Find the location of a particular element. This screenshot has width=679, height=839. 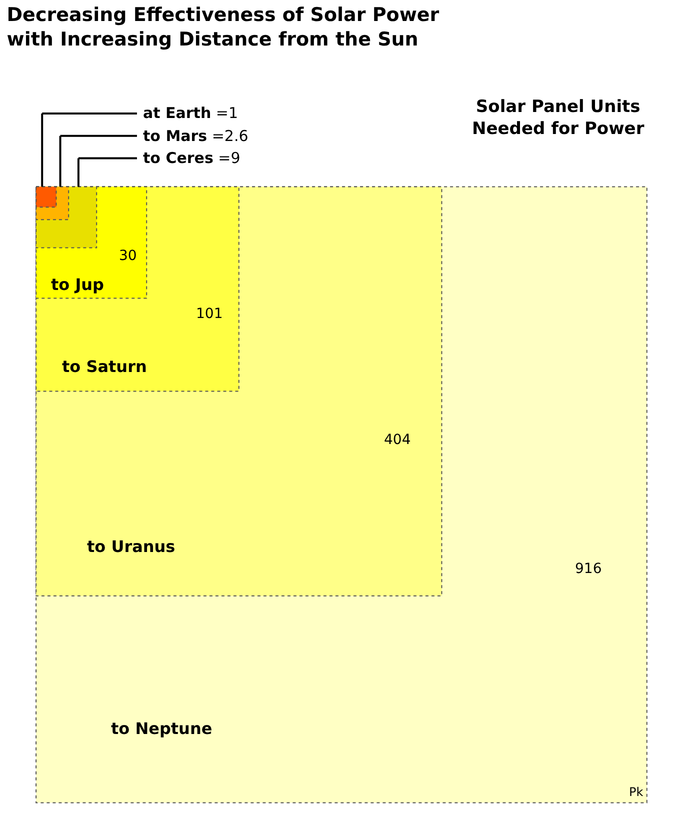

category-label: at Earth is located at coordinates (177, 113).